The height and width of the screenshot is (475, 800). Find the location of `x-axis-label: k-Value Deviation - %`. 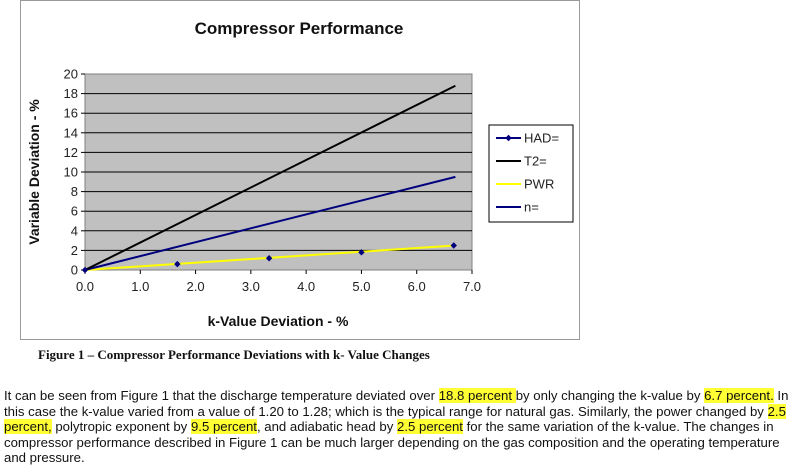

x-axis-label: k-Value Deviation - % is located at coordinates (278, 321).